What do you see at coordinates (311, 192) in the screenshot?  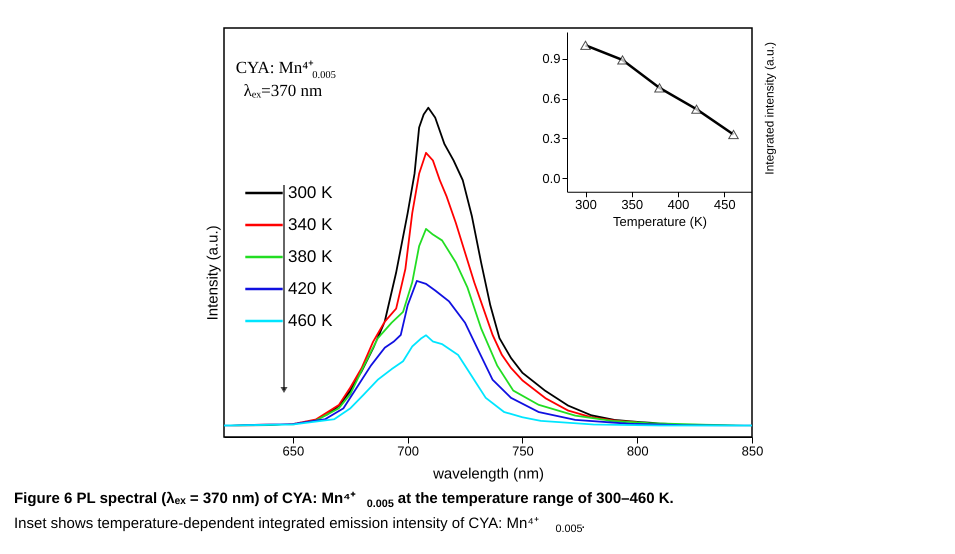 I see `legend-label: 300 K` at bounding box center [311, 192].